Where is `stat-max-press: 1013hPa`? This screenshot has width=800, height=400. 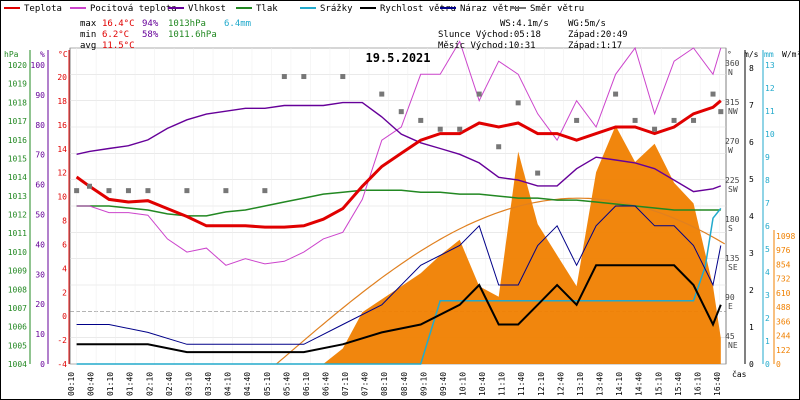 stat-max-press: 1013hPa is located at coordinates (187, 24).